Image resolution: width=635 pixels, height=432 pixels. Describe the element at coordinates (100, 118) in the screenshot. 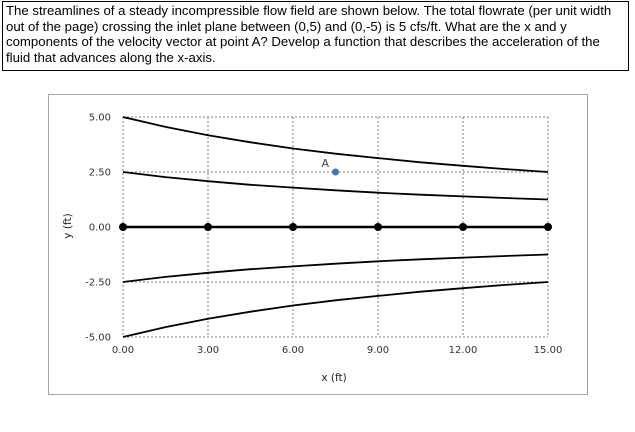

I see `y-tick-label: 5.00` at that location.